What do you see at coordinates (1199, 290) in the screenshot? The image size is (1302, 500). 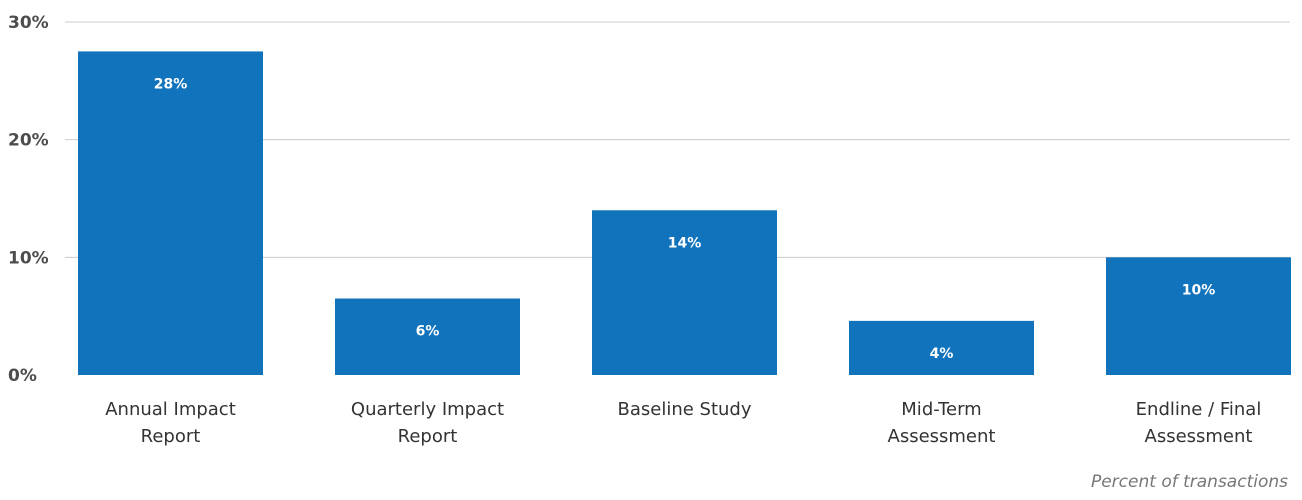 I see `bar-data-label: 10%` at bounding box center [1199, 290].